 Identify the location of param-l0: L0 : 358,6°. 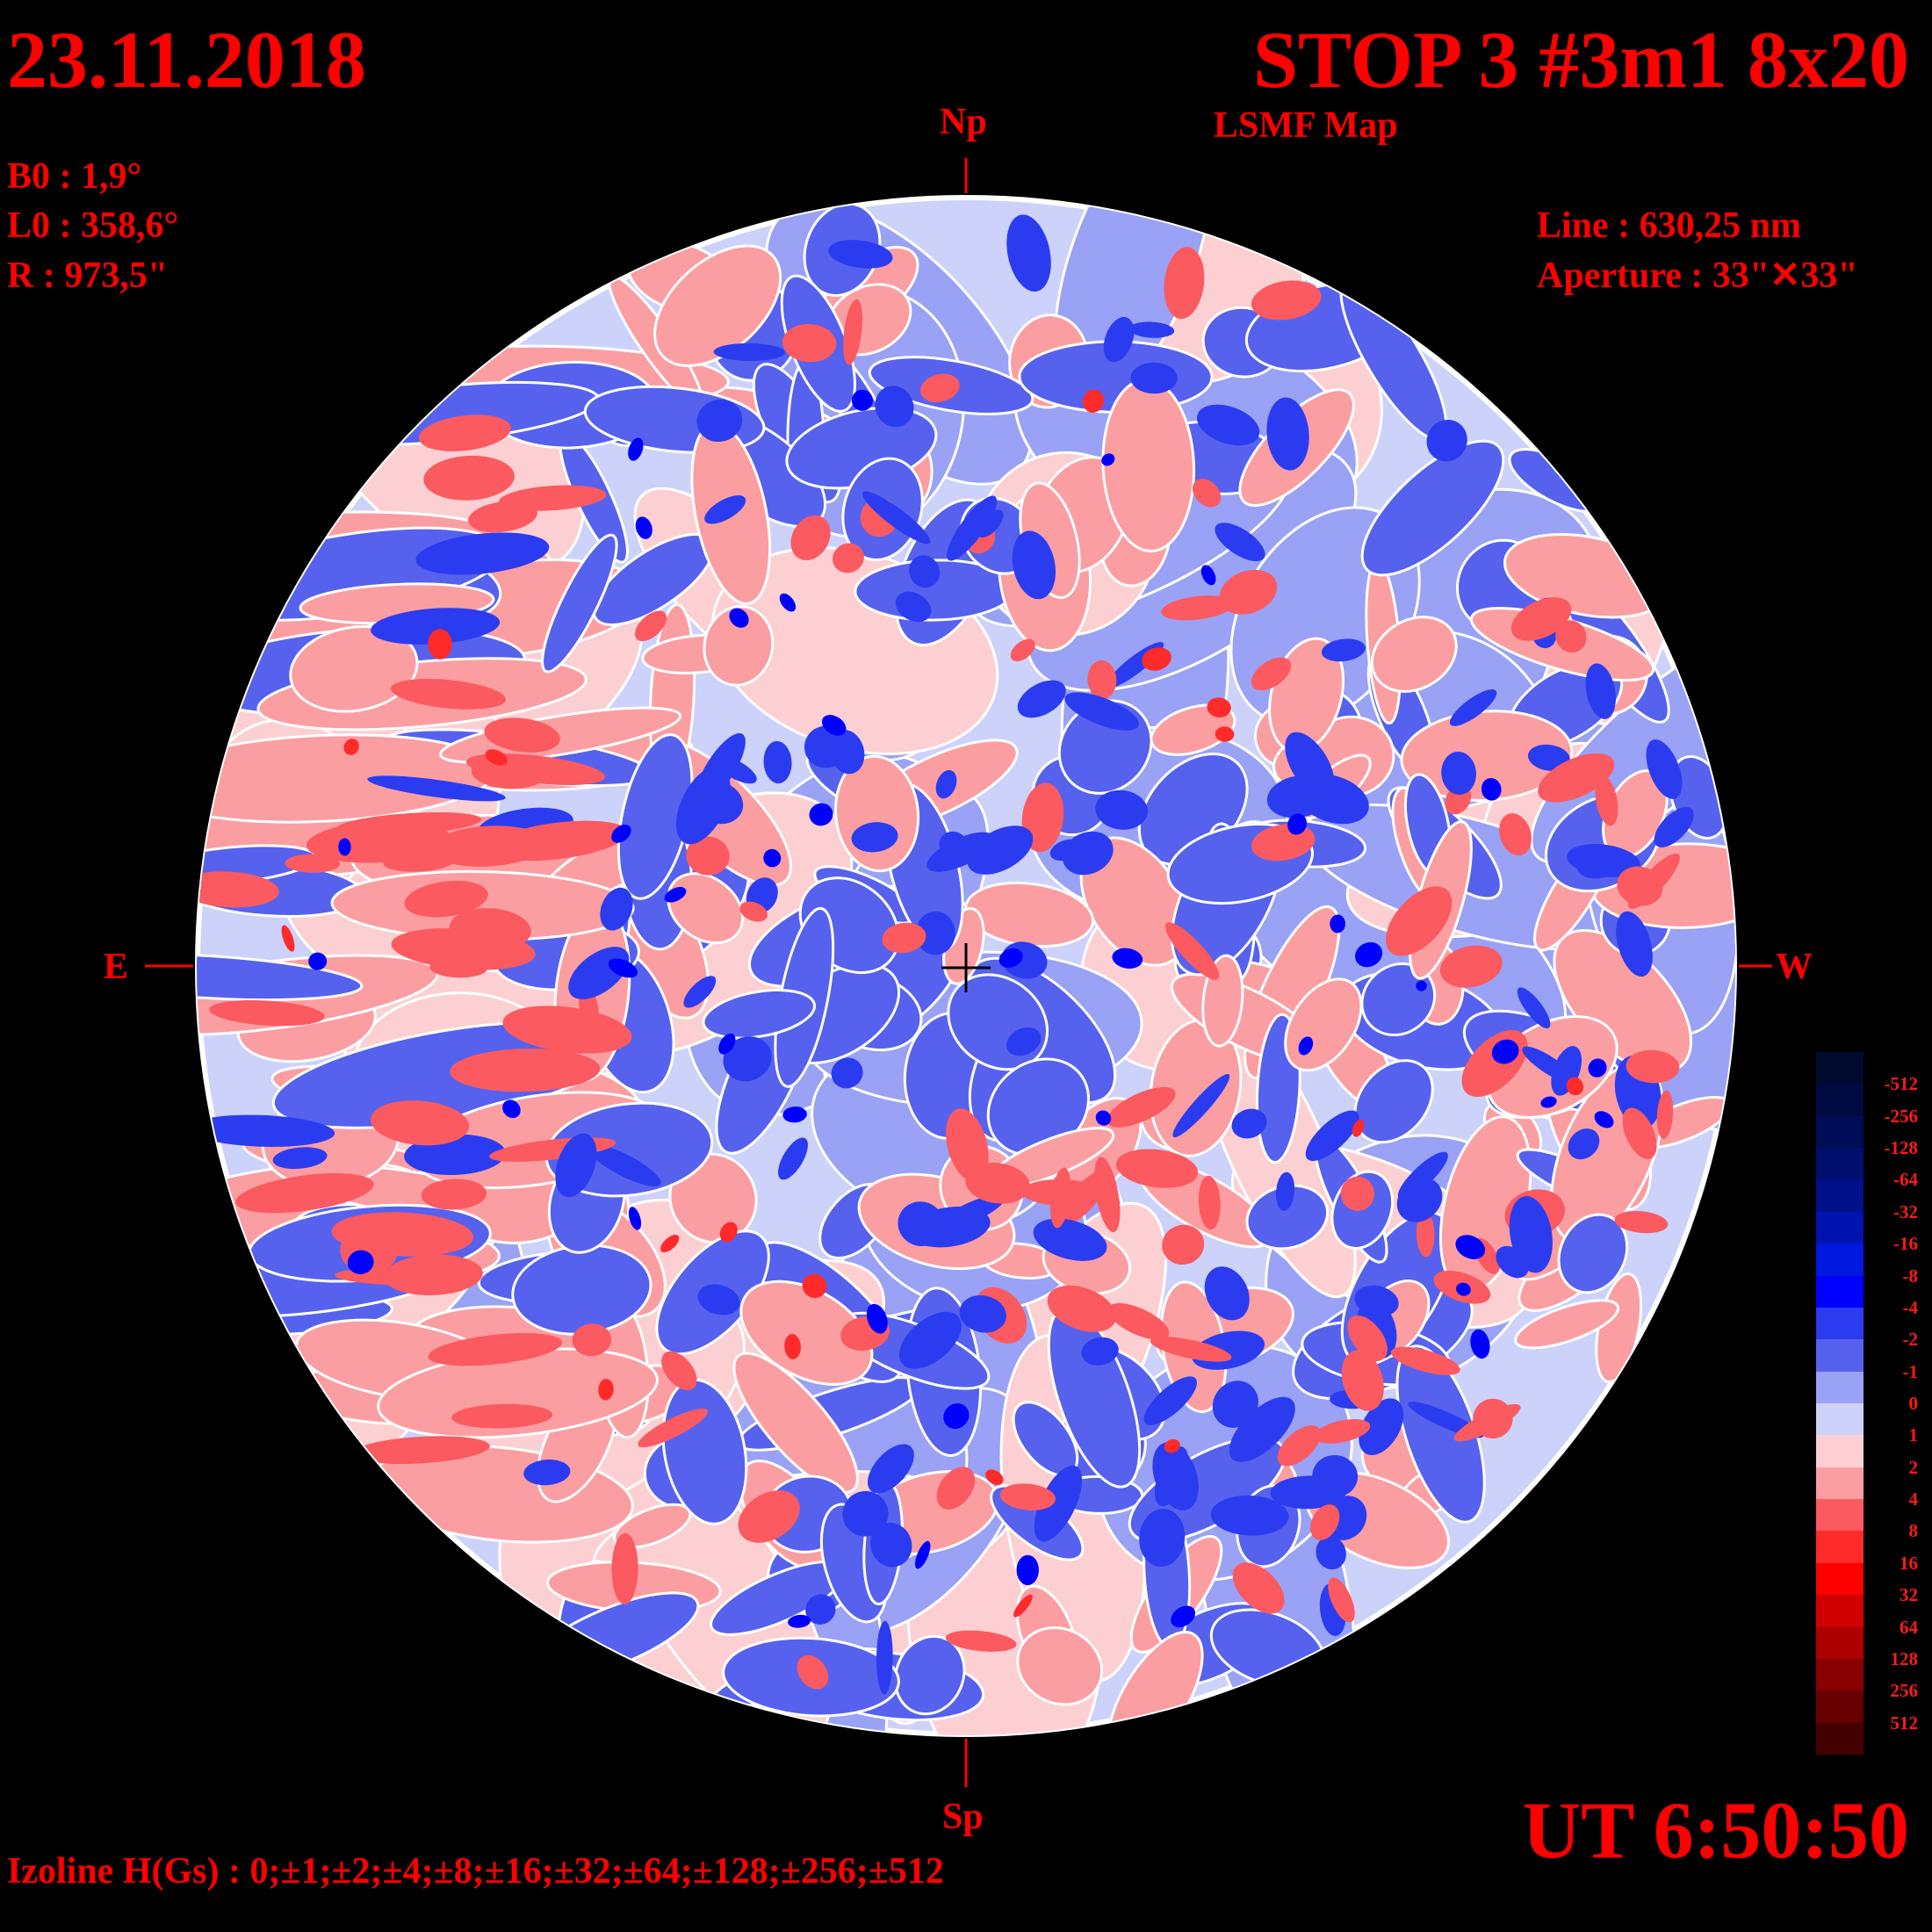
(93, 226).